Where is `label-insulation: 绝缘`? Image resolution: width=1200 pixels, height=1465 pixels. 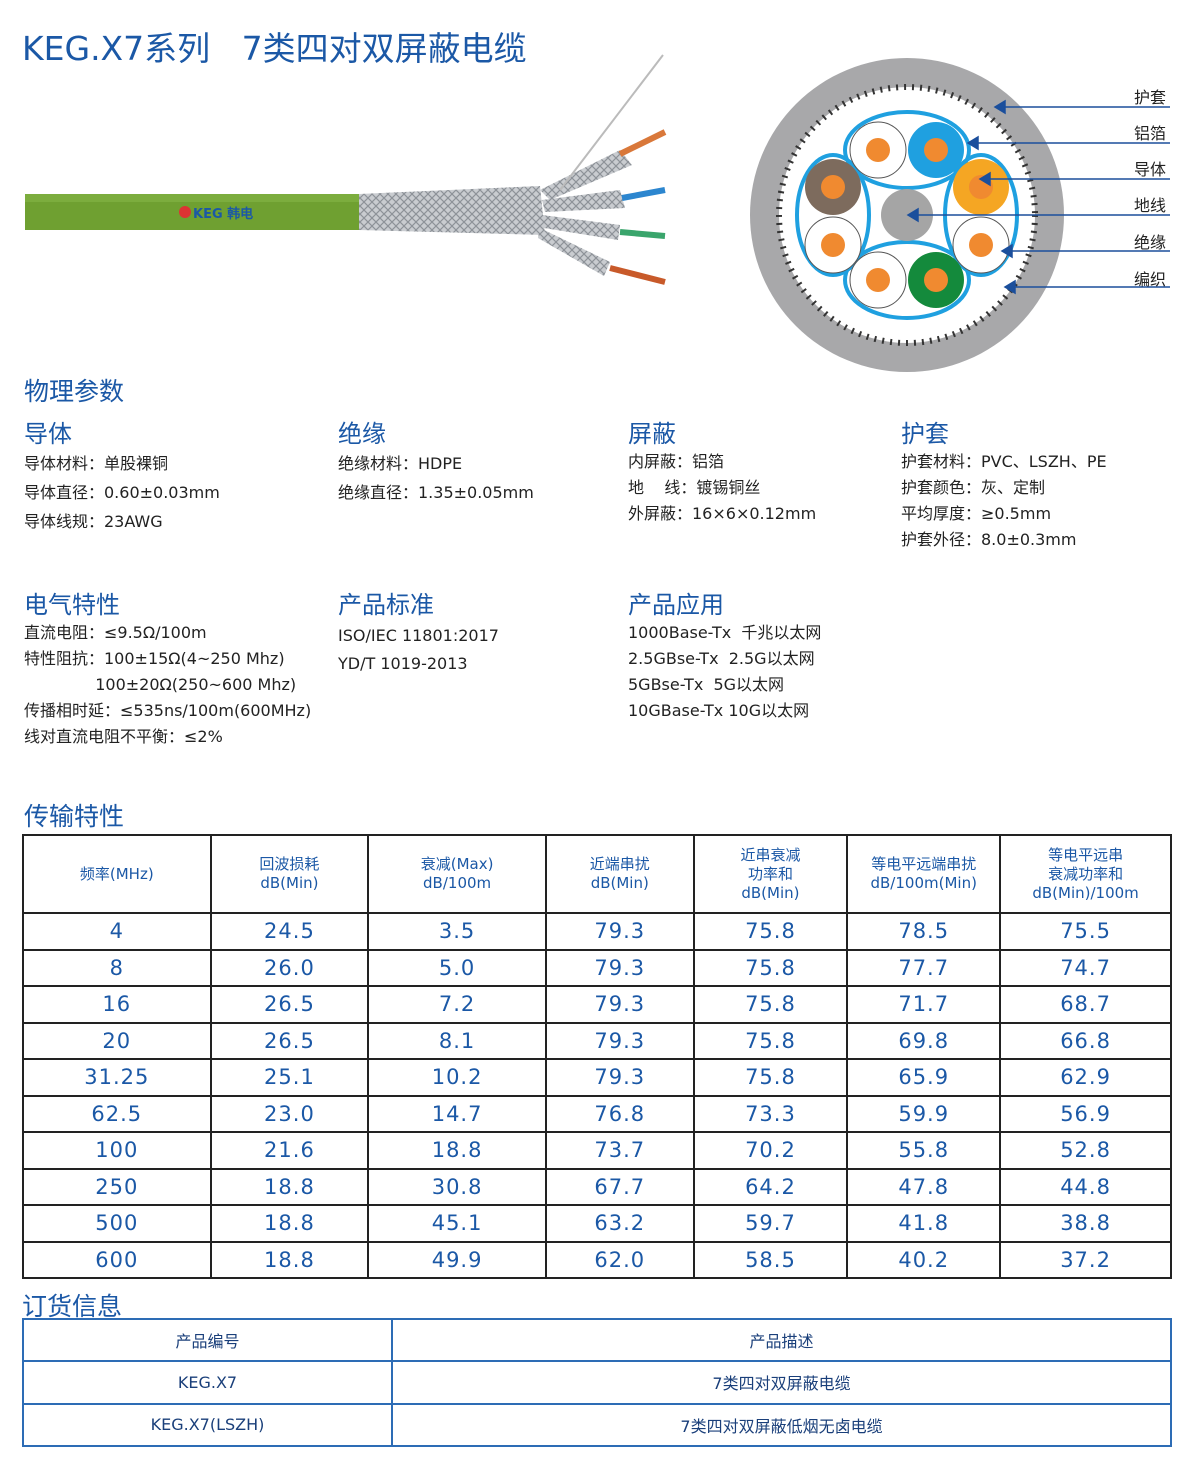
label-insulation: 绝缘 is located at coordinates (1150, 242).